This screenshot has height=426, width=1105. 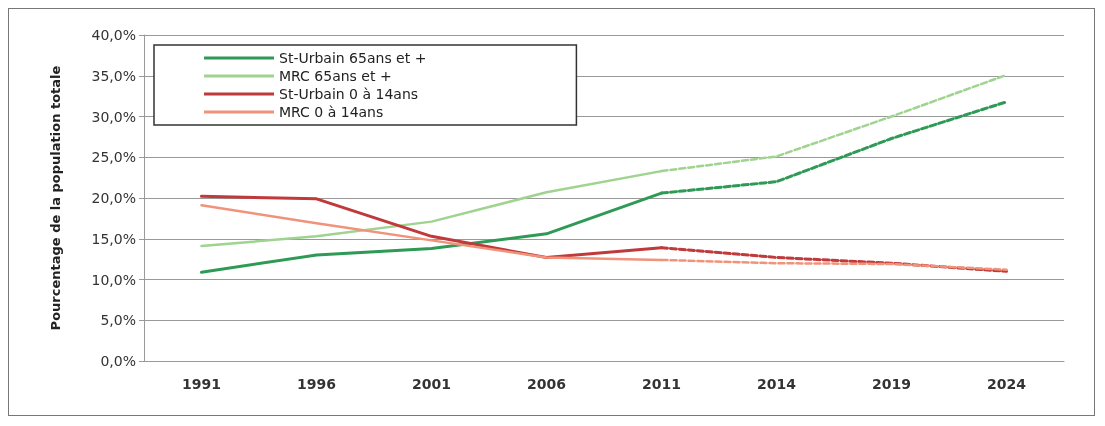 What do you see at coordinates (661, 384) in the screenshot?
I see `x-tick-label: 2011` at bounding box center [661, 384].